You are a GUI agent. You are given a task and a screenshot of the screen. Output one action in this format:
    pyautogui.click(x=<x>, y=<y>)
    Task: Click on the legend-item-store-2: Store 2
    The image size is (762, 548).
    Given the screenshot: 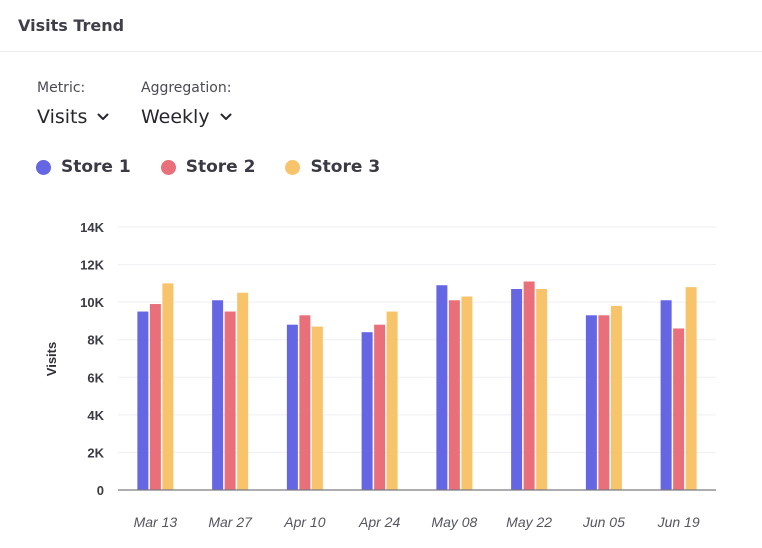 What is the action you would take?
    pyautogui.click(x=208, y=167)
    